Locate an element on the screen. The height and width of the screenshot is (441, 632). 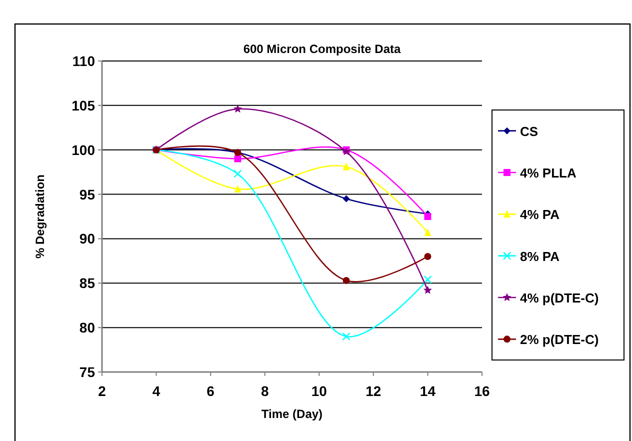
chart-title: 600 Micron Composite Data is located at coordinates (322, 49).